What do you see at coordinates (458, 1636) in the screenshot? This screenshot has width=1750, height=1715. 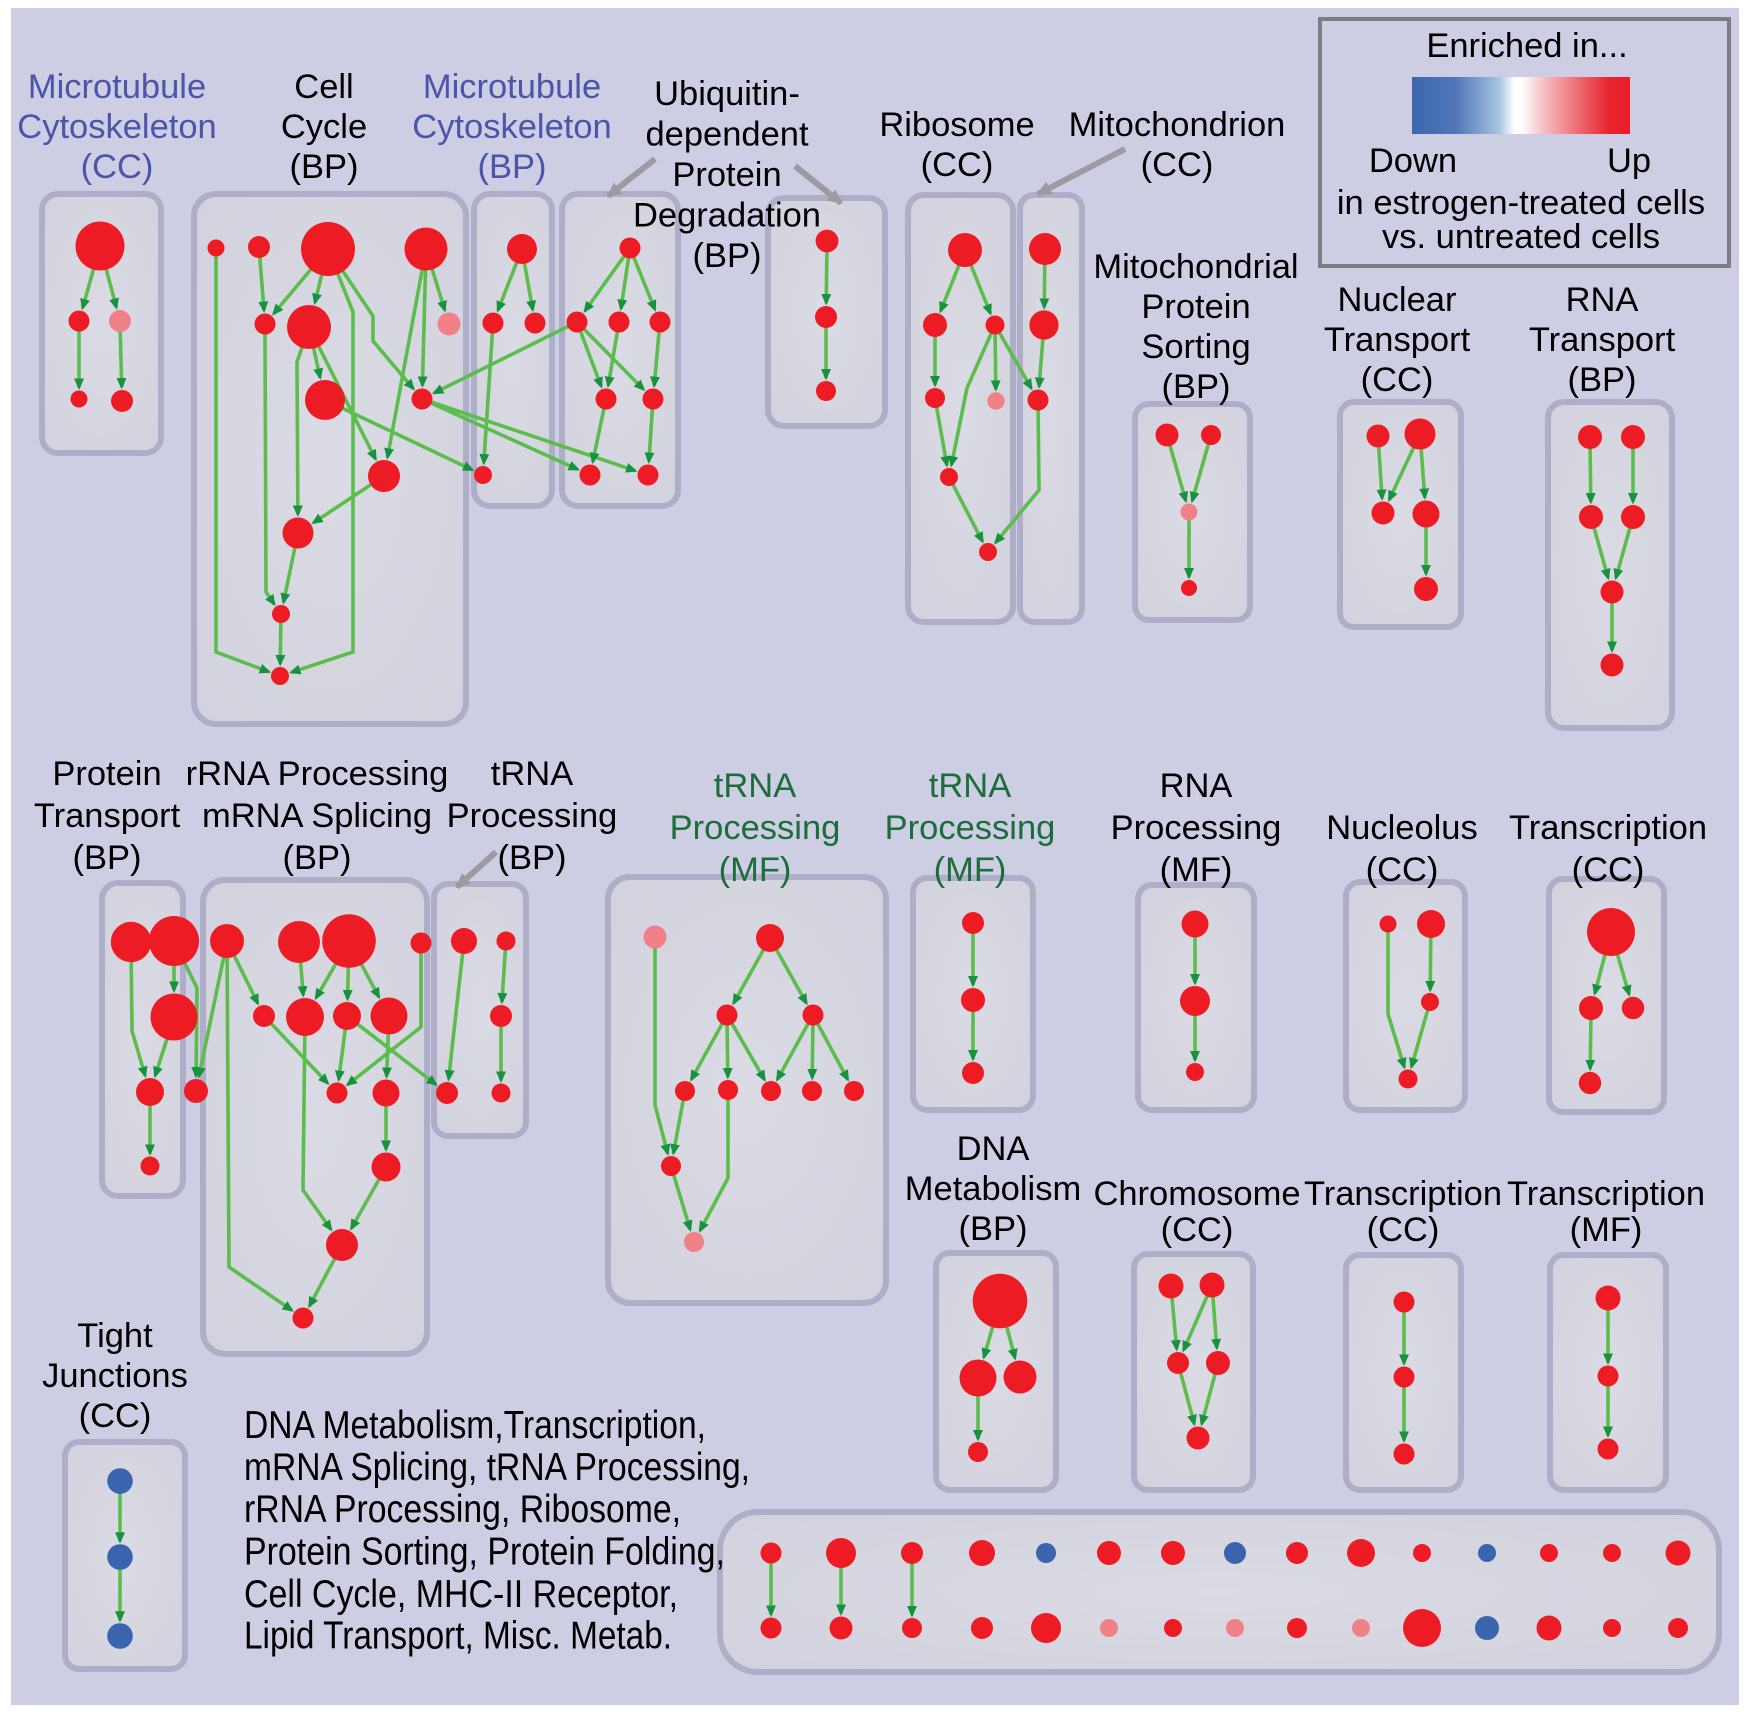 I see `svg-text: Lipid Transport, Misc. Metab.` at bounding box center [458, 1636].